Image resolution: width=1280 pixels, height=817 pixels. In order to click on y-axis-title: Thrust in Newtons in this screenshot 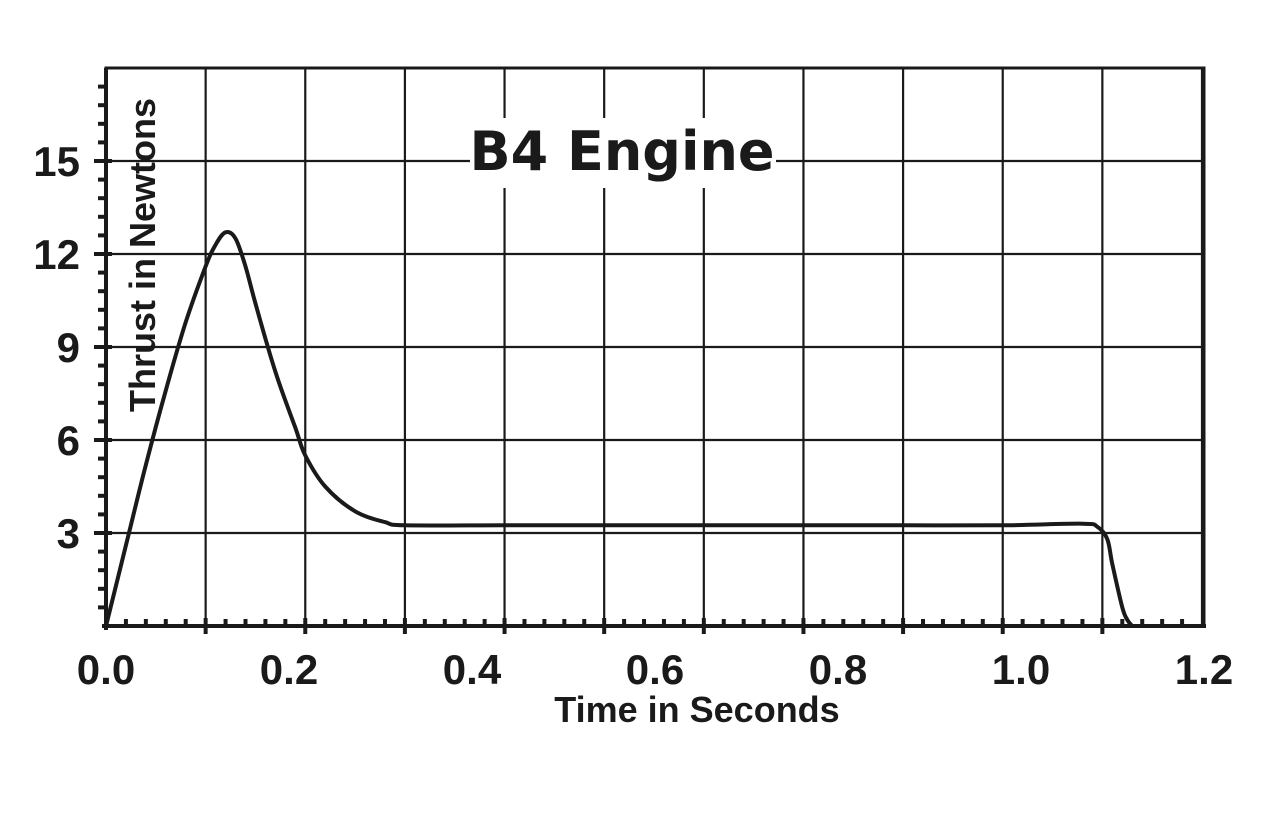, I will do `click(142, 255)`.